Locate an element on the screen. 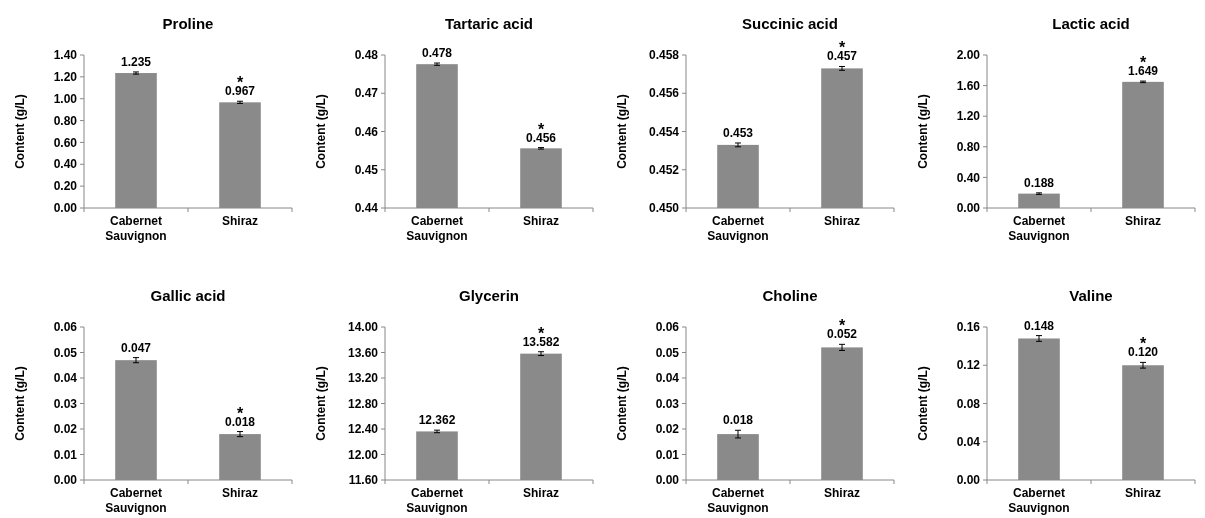 The image size is (1205, 518). data-label: 0.148 is located at coordinates (1039, 325).